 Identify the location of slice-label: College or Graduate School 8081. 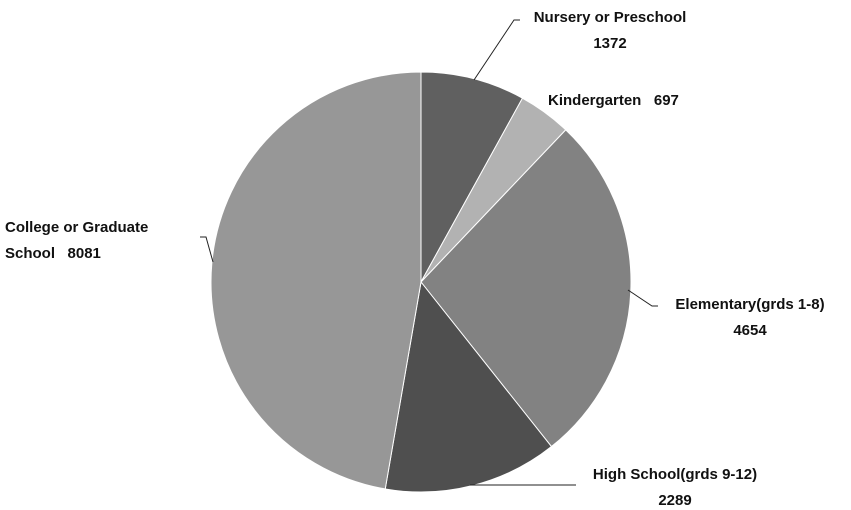
(105, 241).